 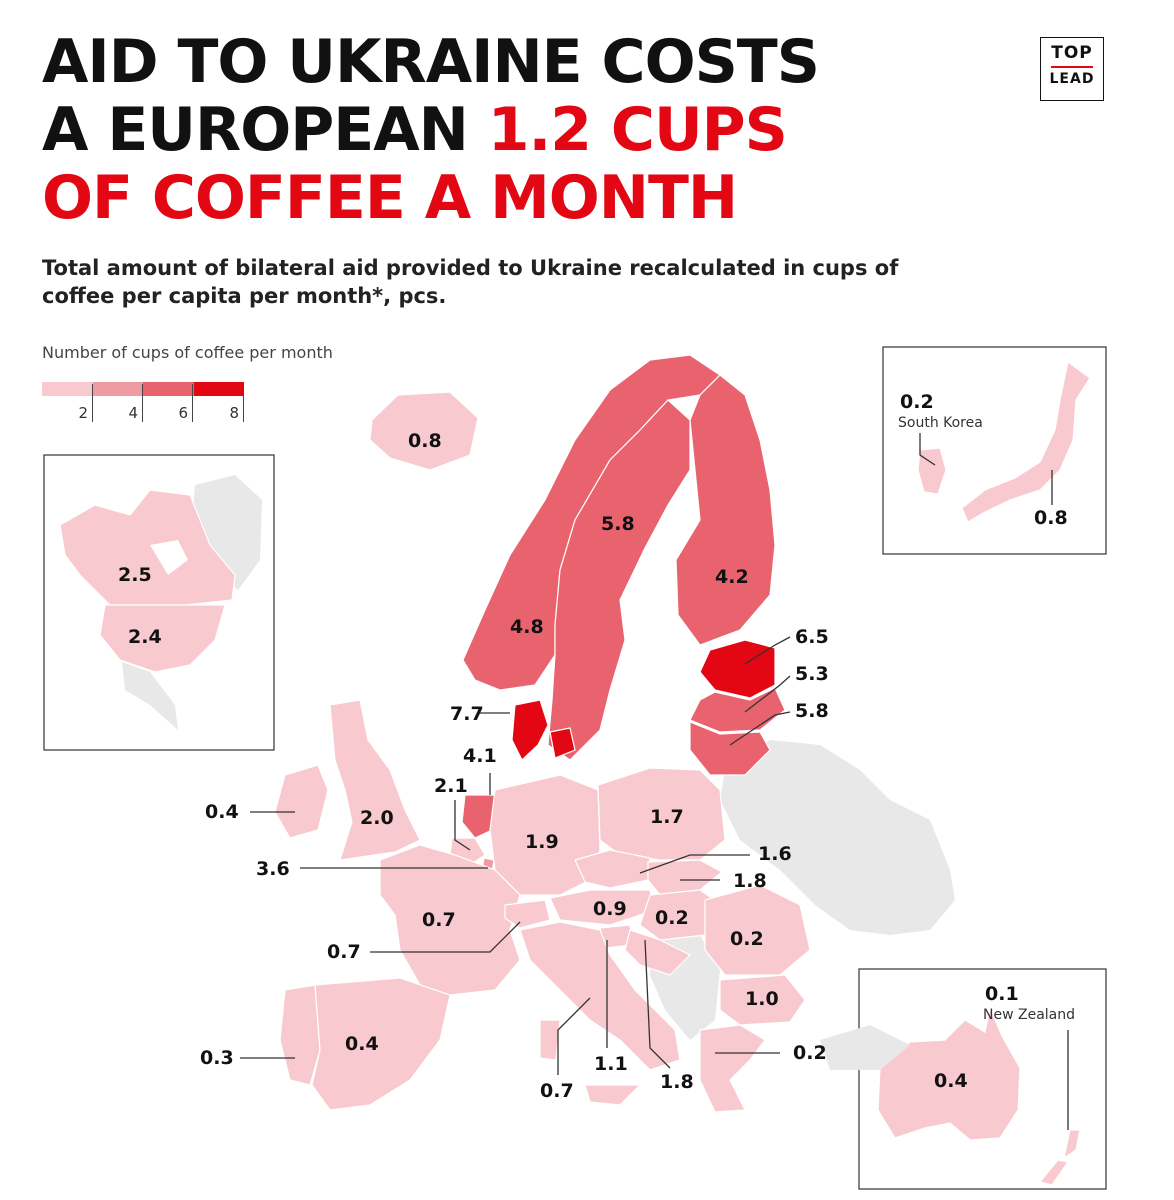 What do you see at coordinates (527, 914) in the screenshot?
I see `switzerland-shape` at bounding box center [527, 914].